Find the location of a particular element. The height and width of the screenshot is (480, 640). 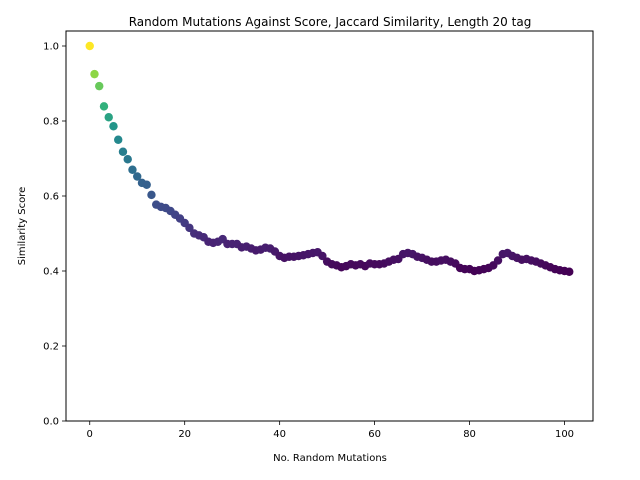

x-tick-label: 100 is located at coordinates (564, 434).